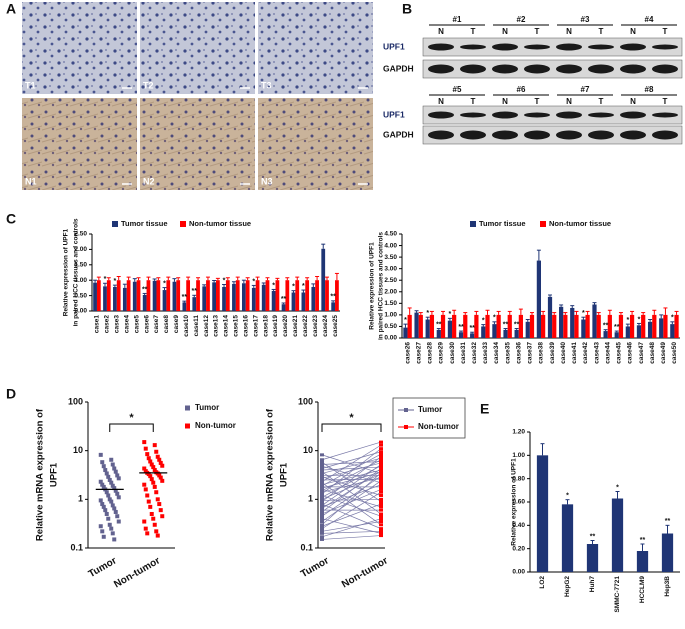 The width and height of the screenshot is (685, 629). Describe the element at coordinates (663, 353) in the screenshot. I see `x-tick-label: case49` at that location.